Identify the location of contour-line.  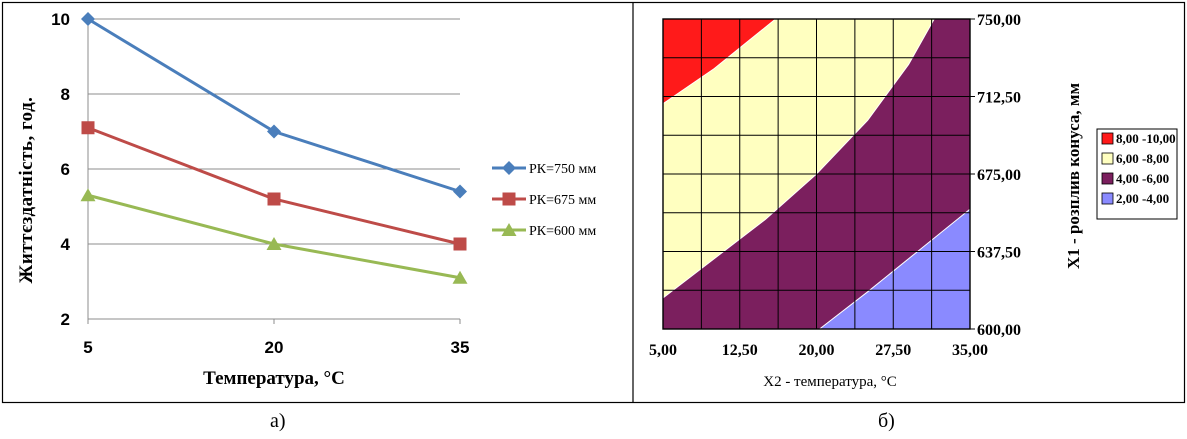
(719, 62).